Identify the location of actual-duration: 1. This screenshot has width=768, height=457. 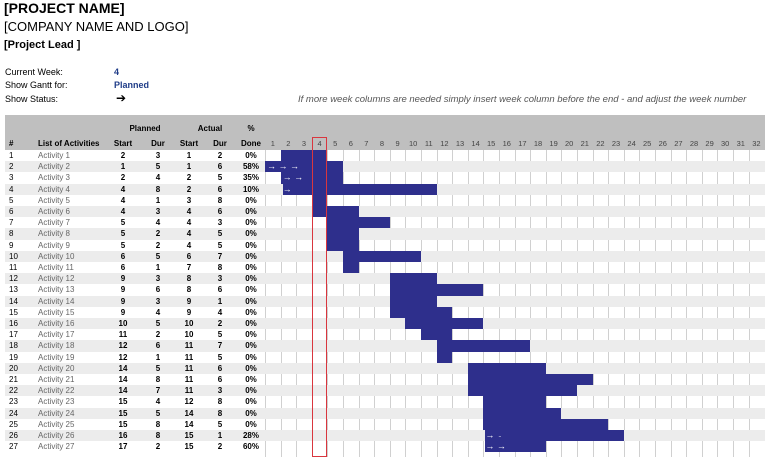
(220, 301).